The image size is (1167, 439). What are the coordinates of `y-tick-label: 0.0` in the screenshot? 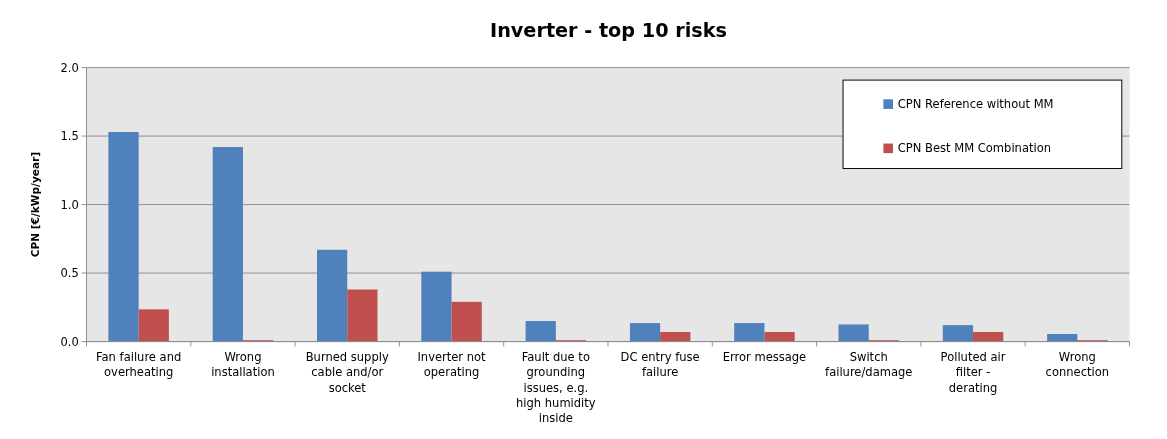 It's located at (69, 341).